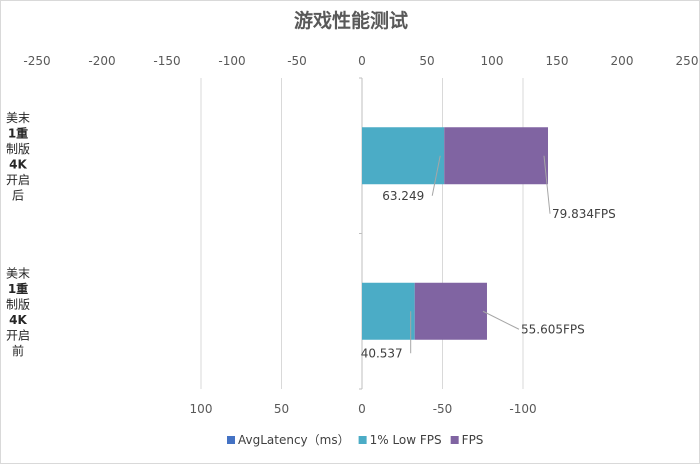 Image resolution: width=700 pixels, height=470 pixels. What do you see at coordinates (351, 20) in the screenshot?
I see `chart-title: 游戏性能测试` at bounding box center [351, 20].